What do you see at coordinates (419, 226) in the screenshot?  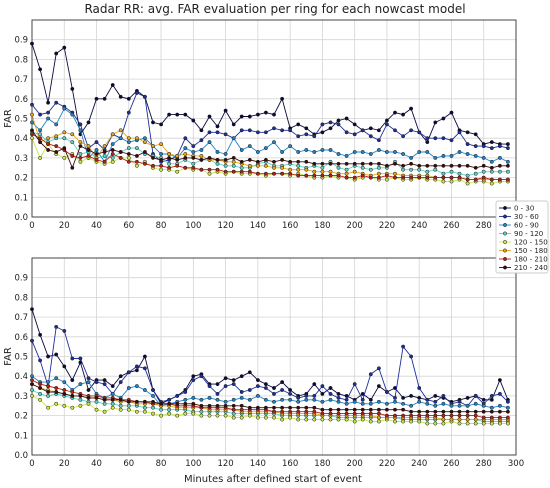 I see `x-tick-label: 240` at bounding box center [419, 226].